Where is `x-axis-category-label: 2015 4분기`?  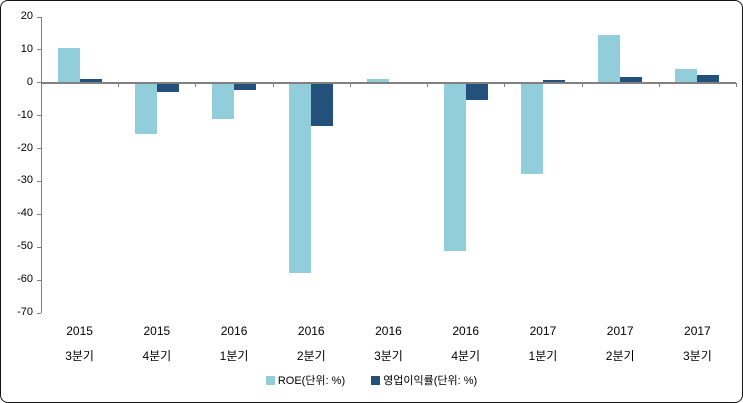
x-axis-category-label: 2015 4분기 is located at coordinates (156, 344).